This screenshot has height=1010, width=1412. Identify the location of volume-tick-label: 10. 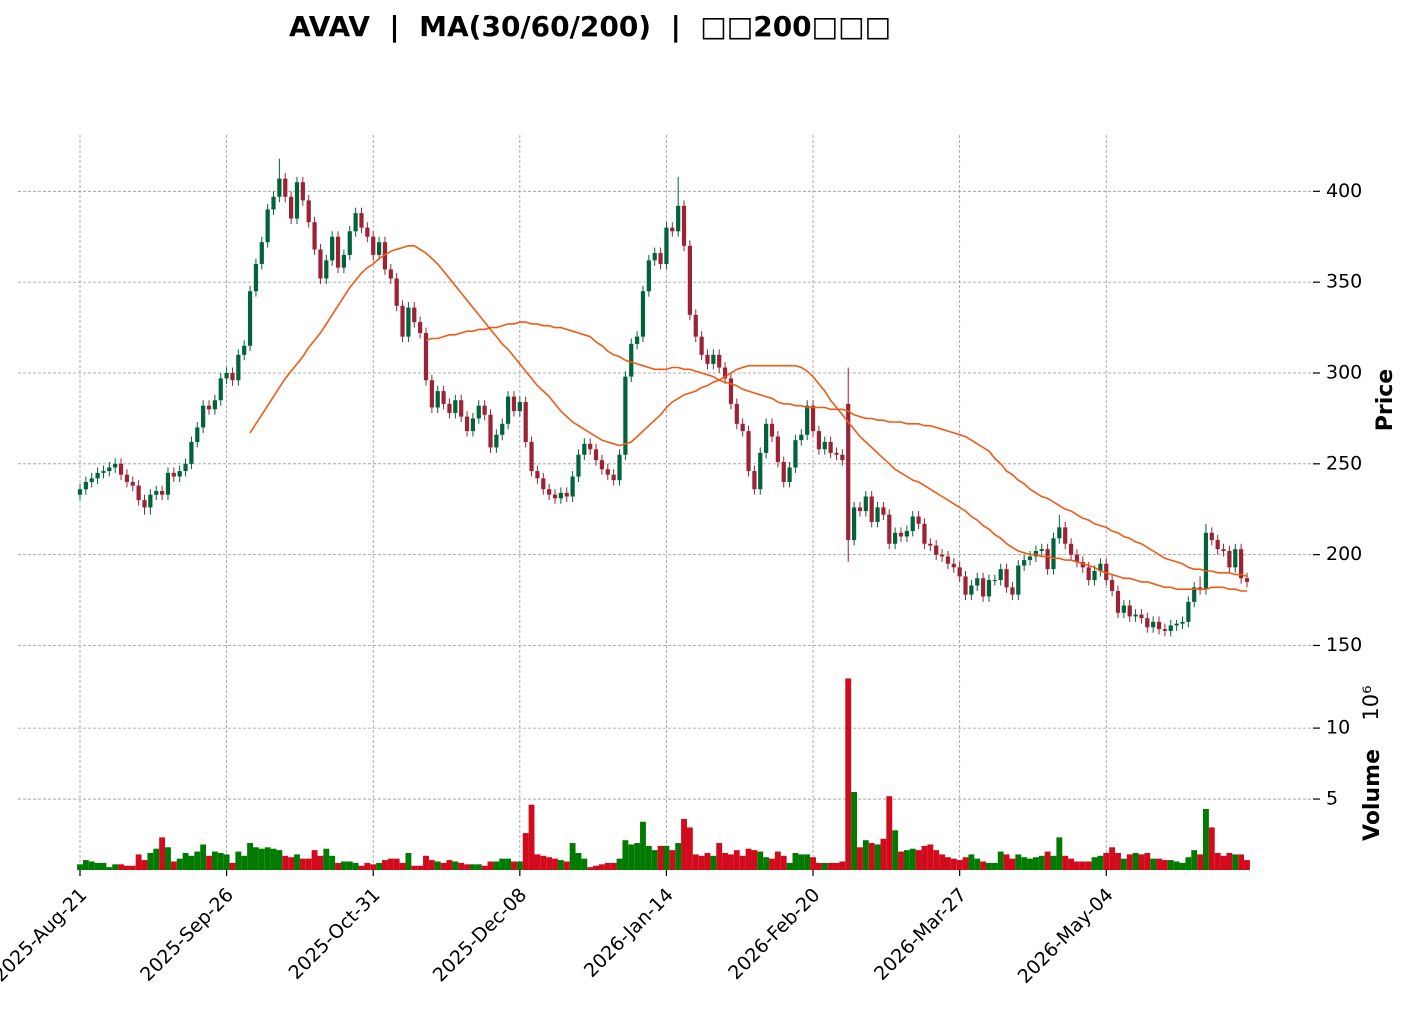
(1338, 728).